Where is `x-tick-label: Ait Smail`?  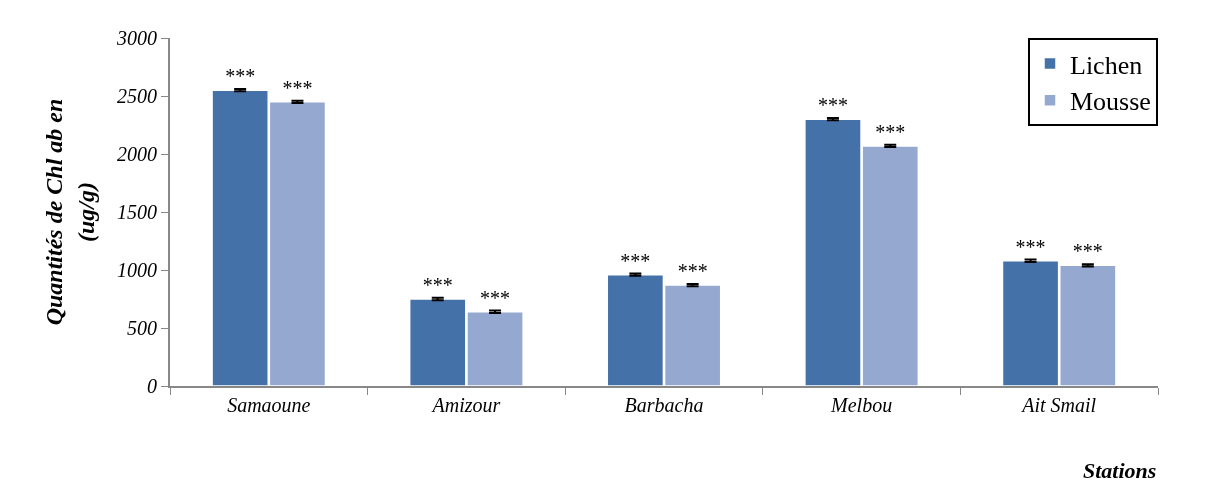
x-tick-label: Ait Smail is located at coordinates (1058, 405).